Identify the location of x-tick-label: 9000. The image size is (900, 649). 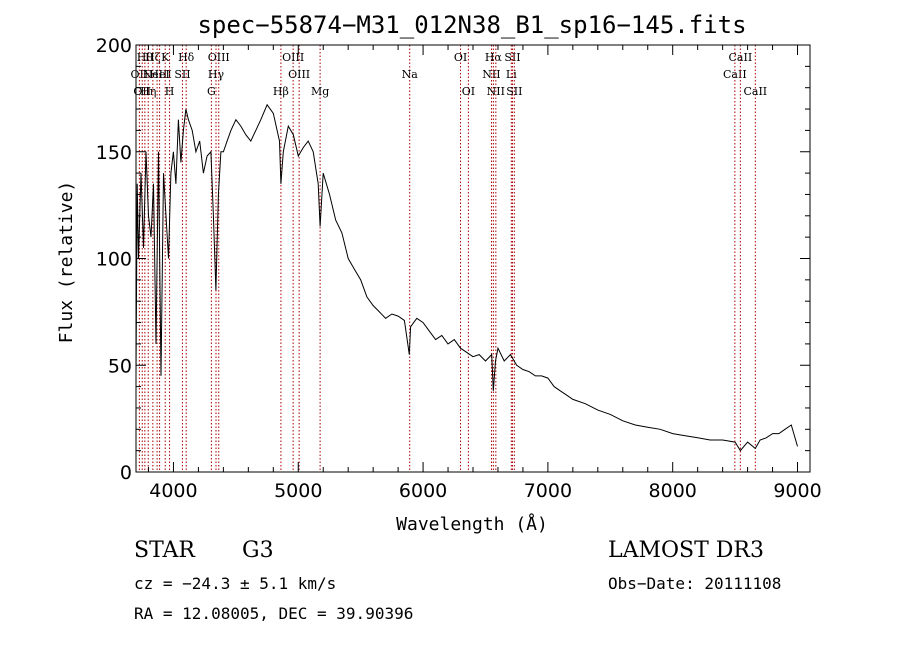
(797, 491).